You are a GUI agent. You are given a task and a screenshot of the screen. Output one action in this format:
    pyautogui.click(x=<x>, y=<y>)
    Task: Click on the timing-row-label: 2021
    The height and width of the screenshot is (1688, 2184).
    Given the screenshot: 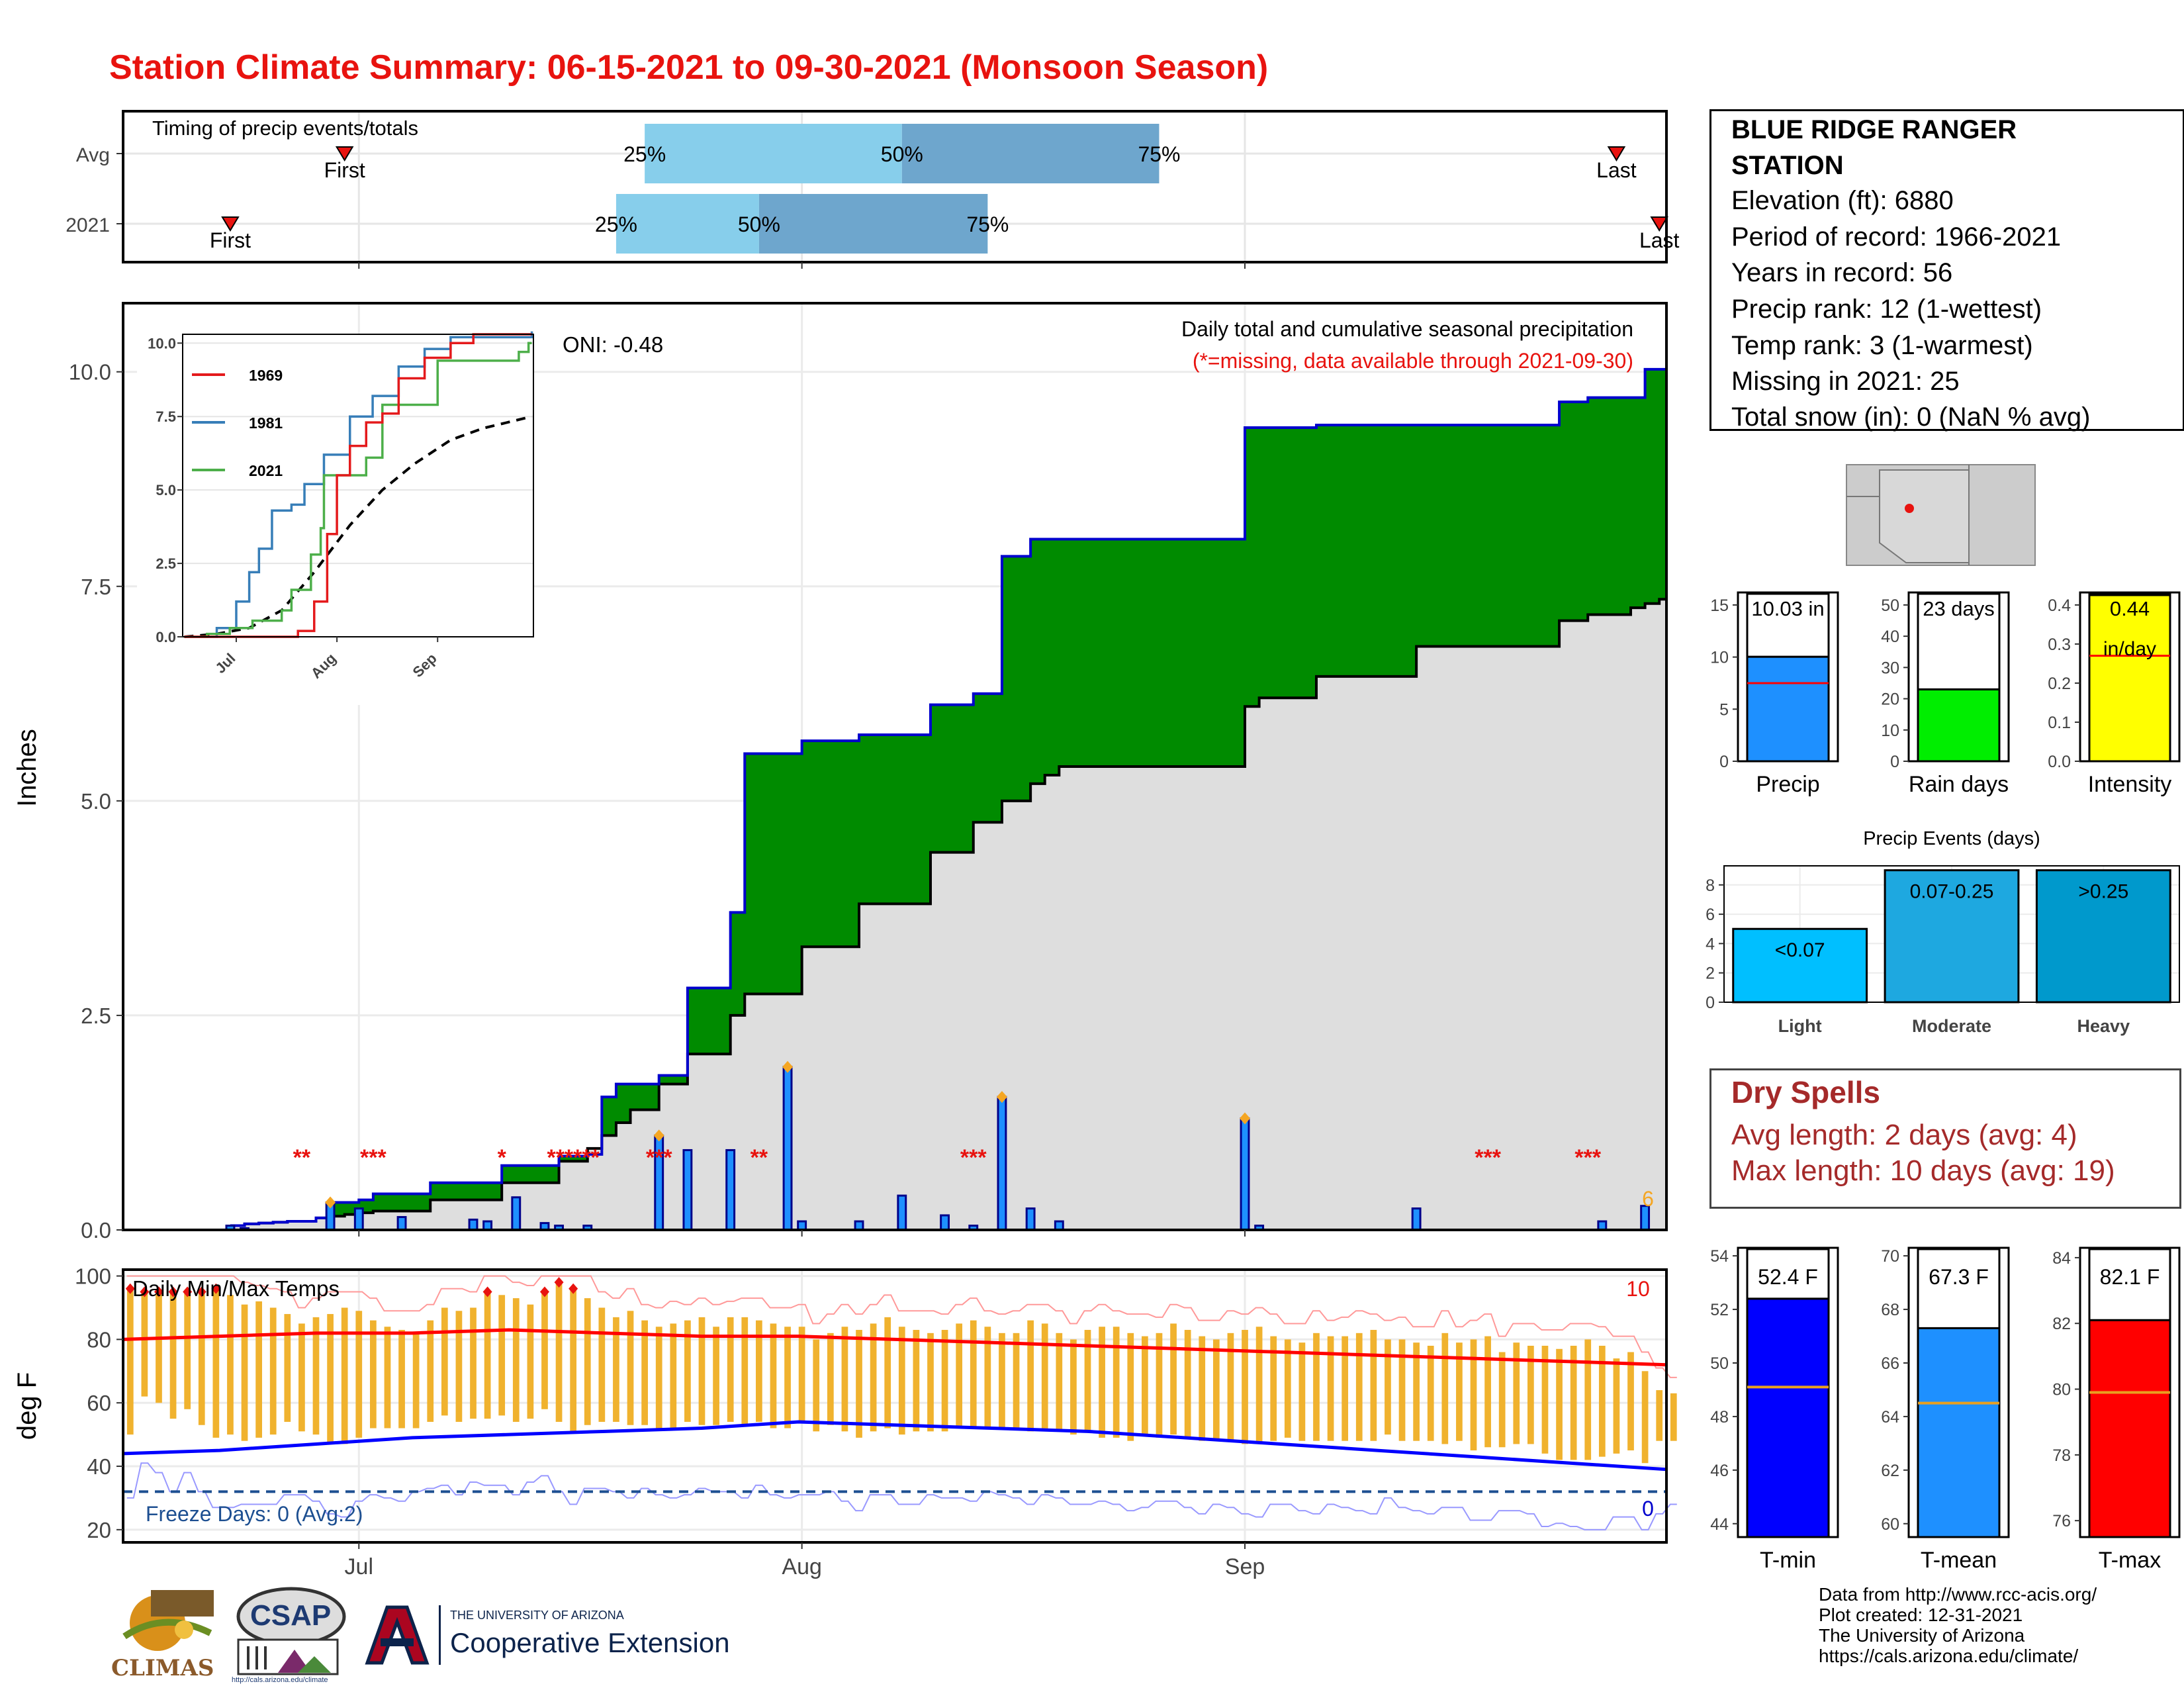 What is the action you would take?
    pyautogui.click(x=88, y=225)
    